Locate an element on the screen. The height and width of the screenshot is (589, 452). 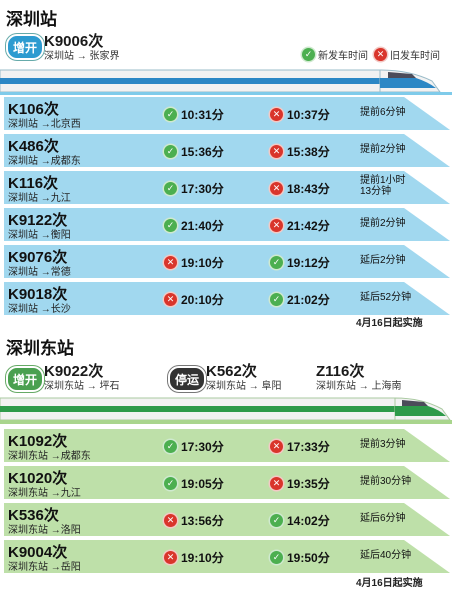
time-change-note: 延后40分钟 is located at coordinates (386, 555).